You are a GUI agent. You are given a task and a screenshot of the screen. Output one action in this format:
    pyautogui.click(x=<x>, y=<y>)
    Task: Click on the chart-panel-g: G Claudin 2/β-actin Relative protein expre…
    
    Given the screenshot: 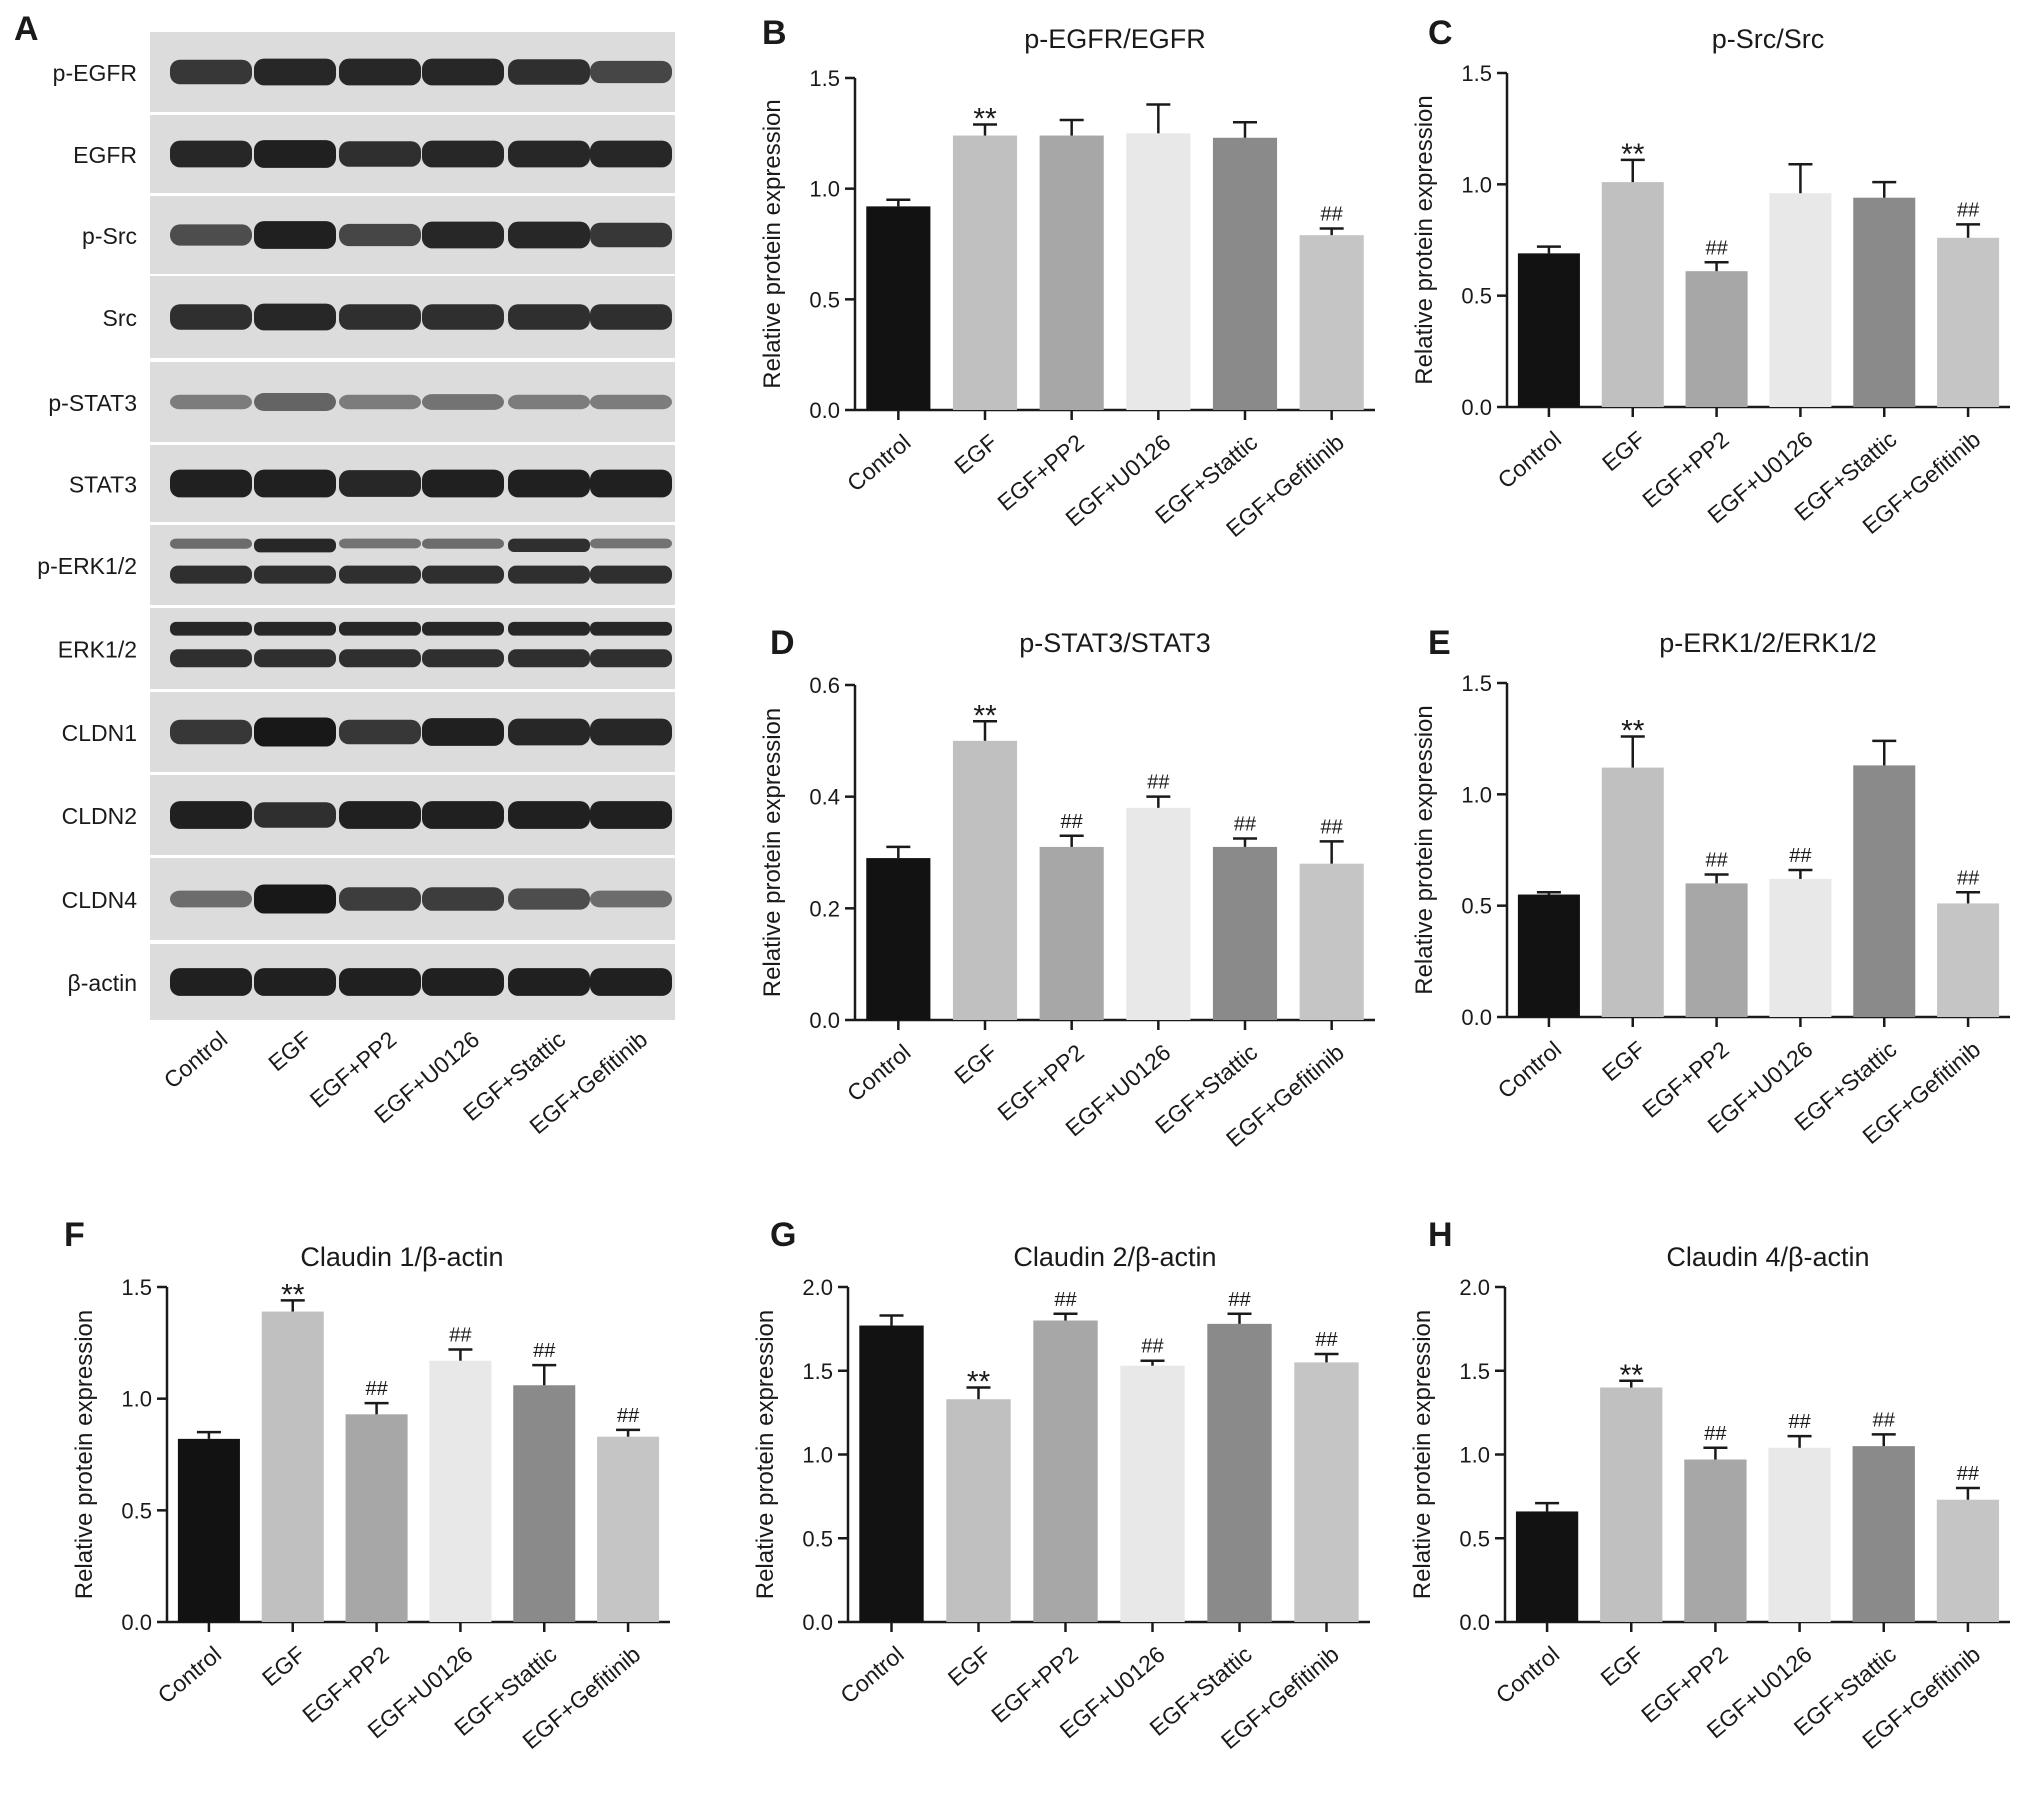 What is the action you would take?
    pyautogui.click(x=1061, y=1485)
    